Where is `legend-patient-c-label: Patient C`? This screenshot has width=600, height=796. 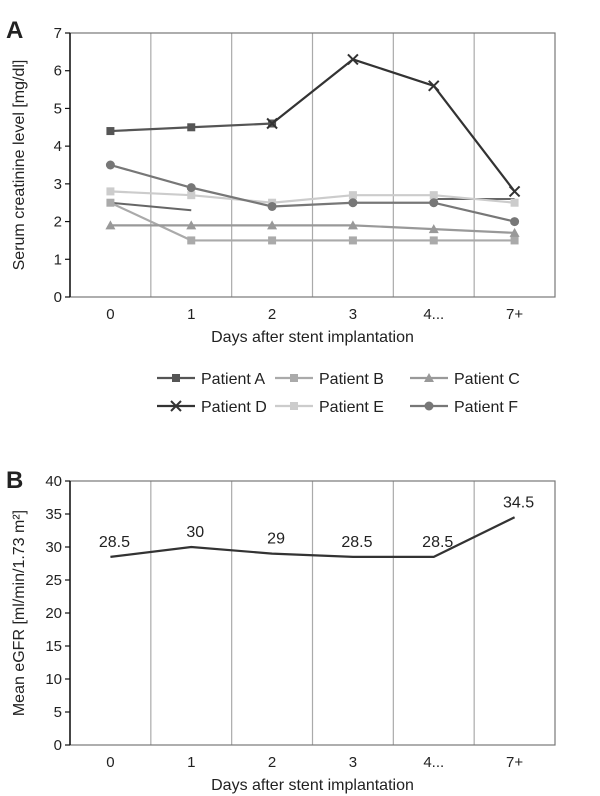
legend-patient-c-label: Patient C is located at coordinates (487, 379).